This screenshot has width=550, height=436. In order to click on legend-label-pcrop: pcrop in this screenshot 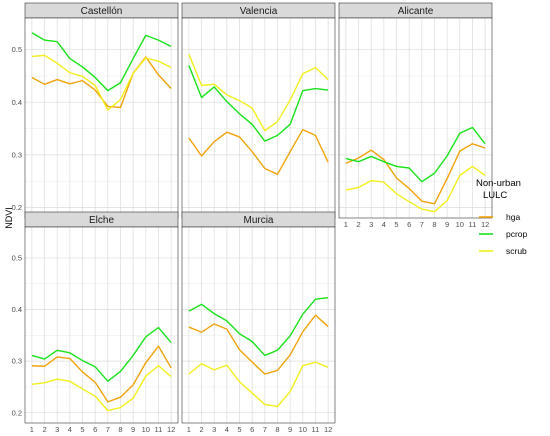, I will do `click(517, 234)`.